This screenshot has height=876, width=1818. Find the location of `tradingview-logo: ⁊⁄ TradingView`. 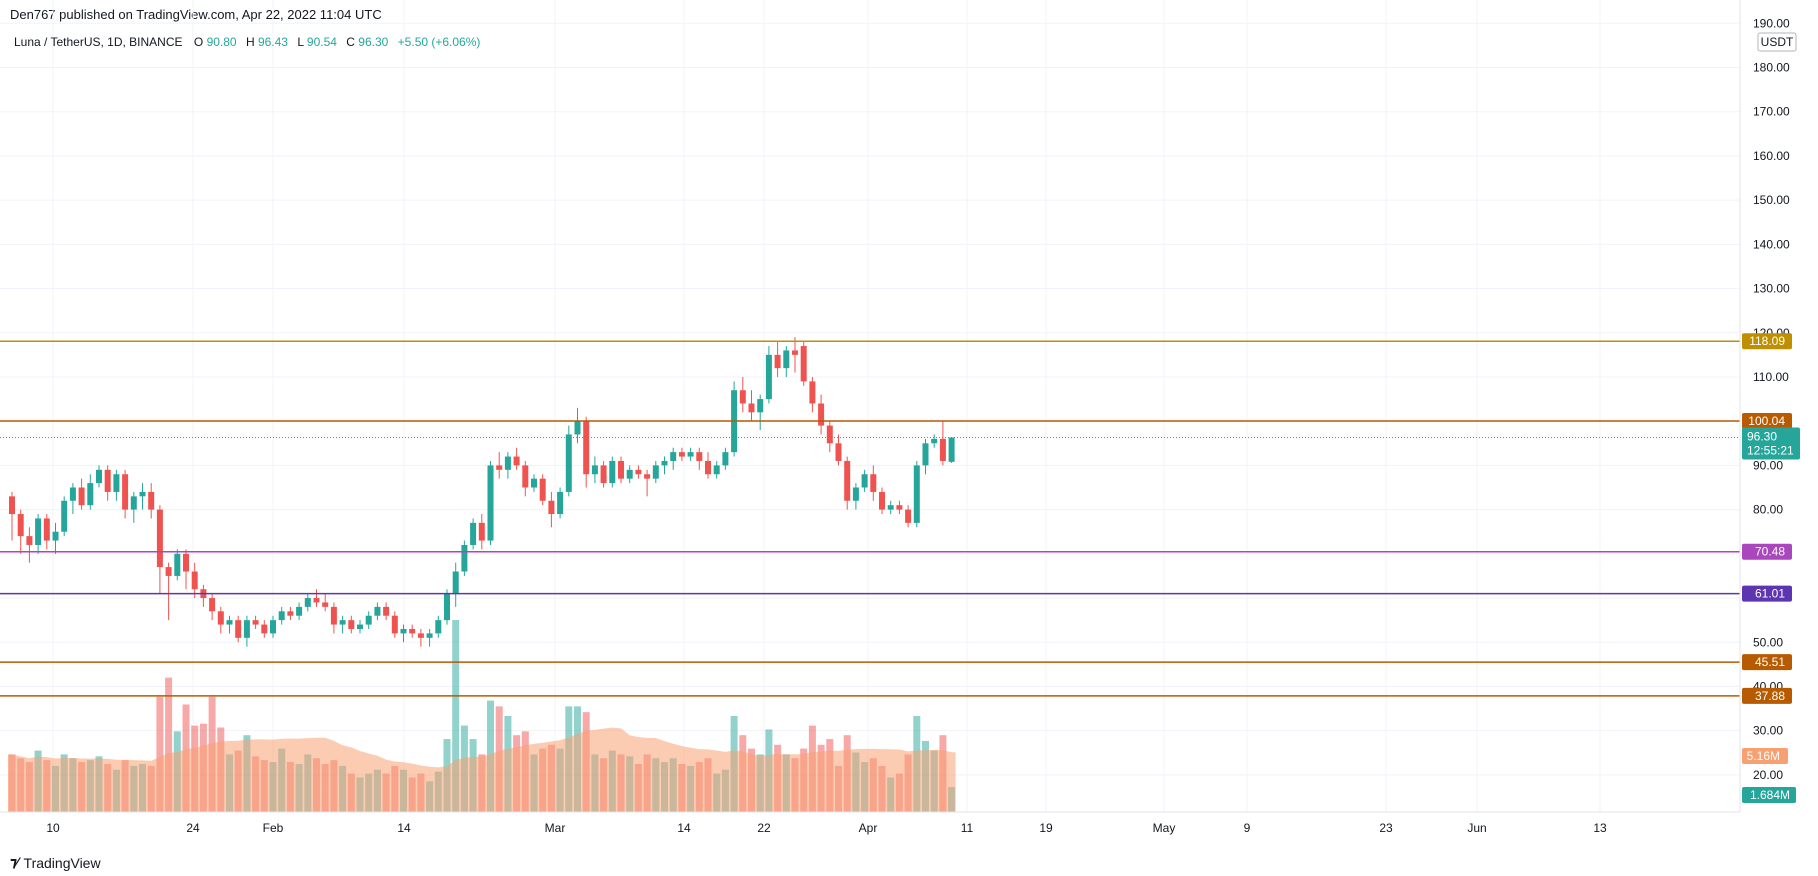

tradingview-logo: ⁊⁄ TradingView is located at coordinates (55, 862).